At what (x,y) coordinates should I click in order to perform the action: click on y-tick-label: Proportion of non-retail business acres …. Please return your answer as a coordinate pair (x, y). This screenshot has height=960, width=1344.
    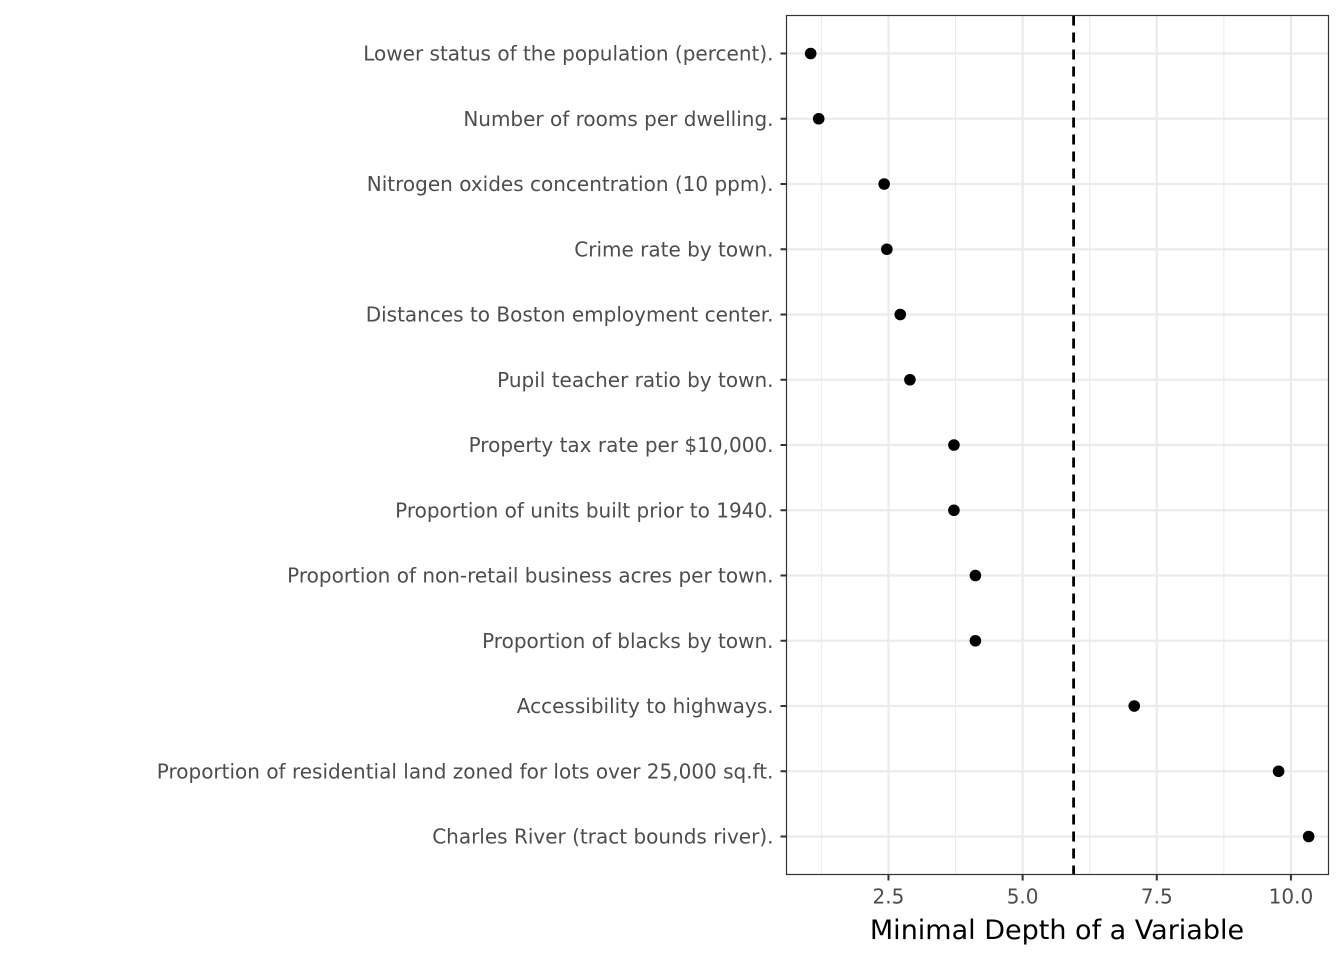
    Looking at the image, I should click on (530, 576).